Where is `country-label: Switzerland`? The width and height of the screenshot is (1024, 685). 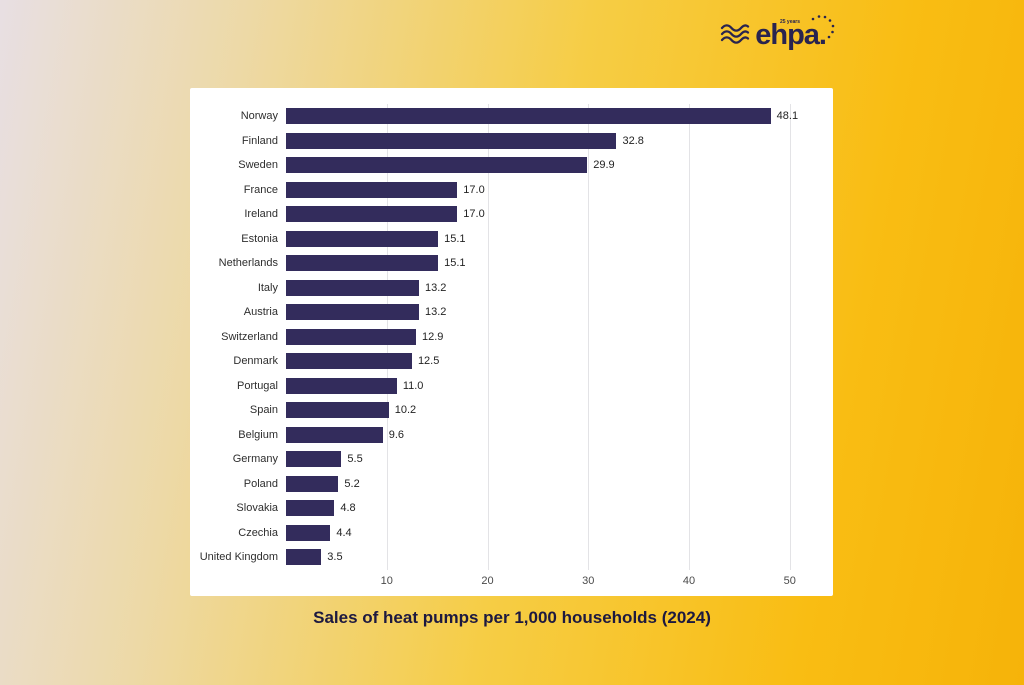
country-label: Switzerland is located at coordinates (249, 336).